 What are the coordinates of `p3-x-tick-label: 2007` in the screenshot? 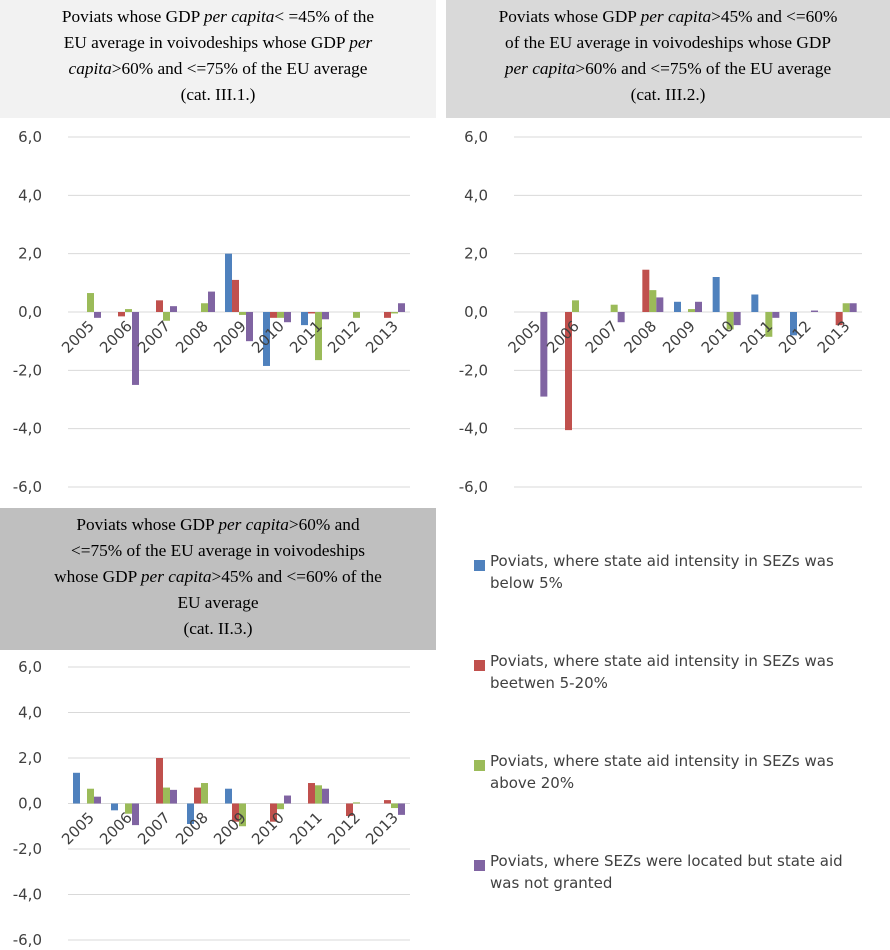 It's located at (154, 829).